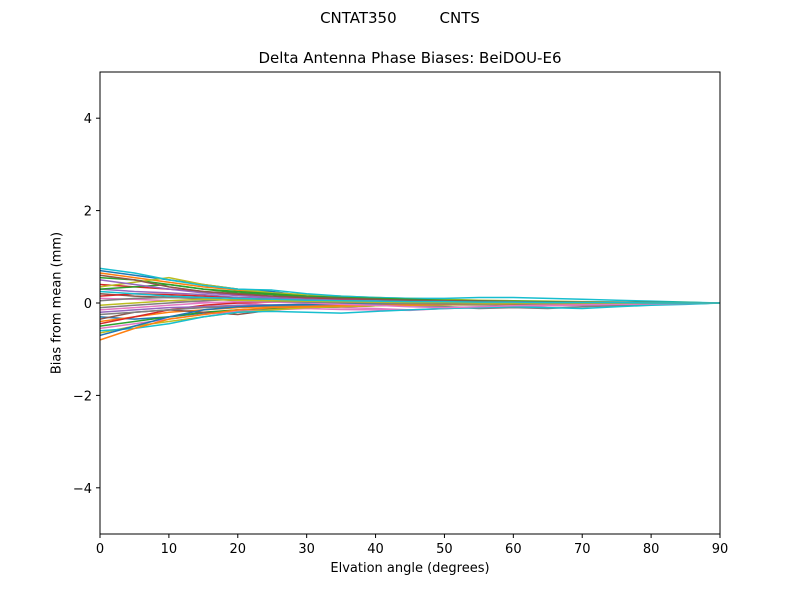 This screenshot has width=800, height=600. Describe the element at coordinates (400, 18) in the screenshot. I see `figure-suptitle: CNTAT350 CNTS` at that location.